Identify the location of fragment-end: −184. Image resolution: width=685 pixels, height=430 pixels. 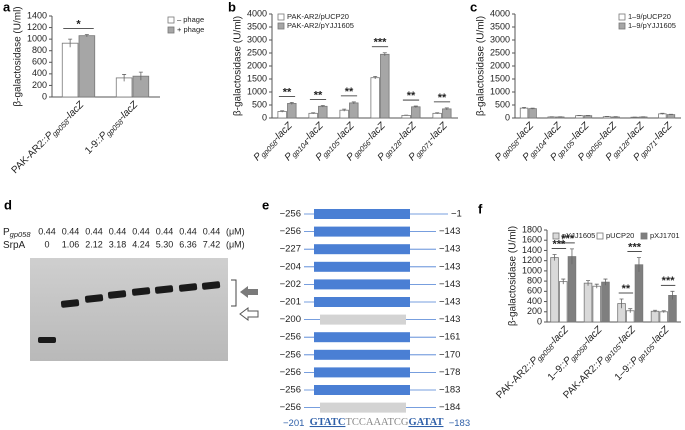
(449, 407).